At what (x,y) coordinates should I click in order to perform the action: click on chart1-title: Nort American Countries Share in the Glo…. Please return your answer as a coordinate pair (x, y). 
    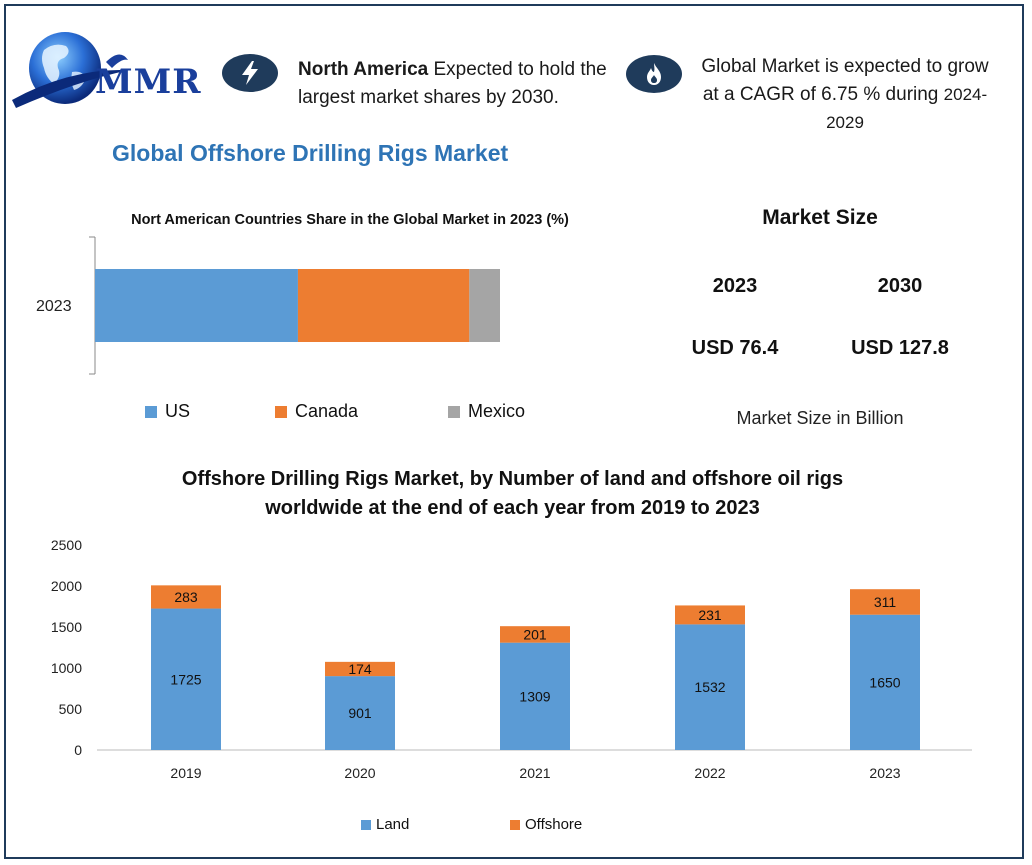
    Looking at the image, I should click on (350, 220).